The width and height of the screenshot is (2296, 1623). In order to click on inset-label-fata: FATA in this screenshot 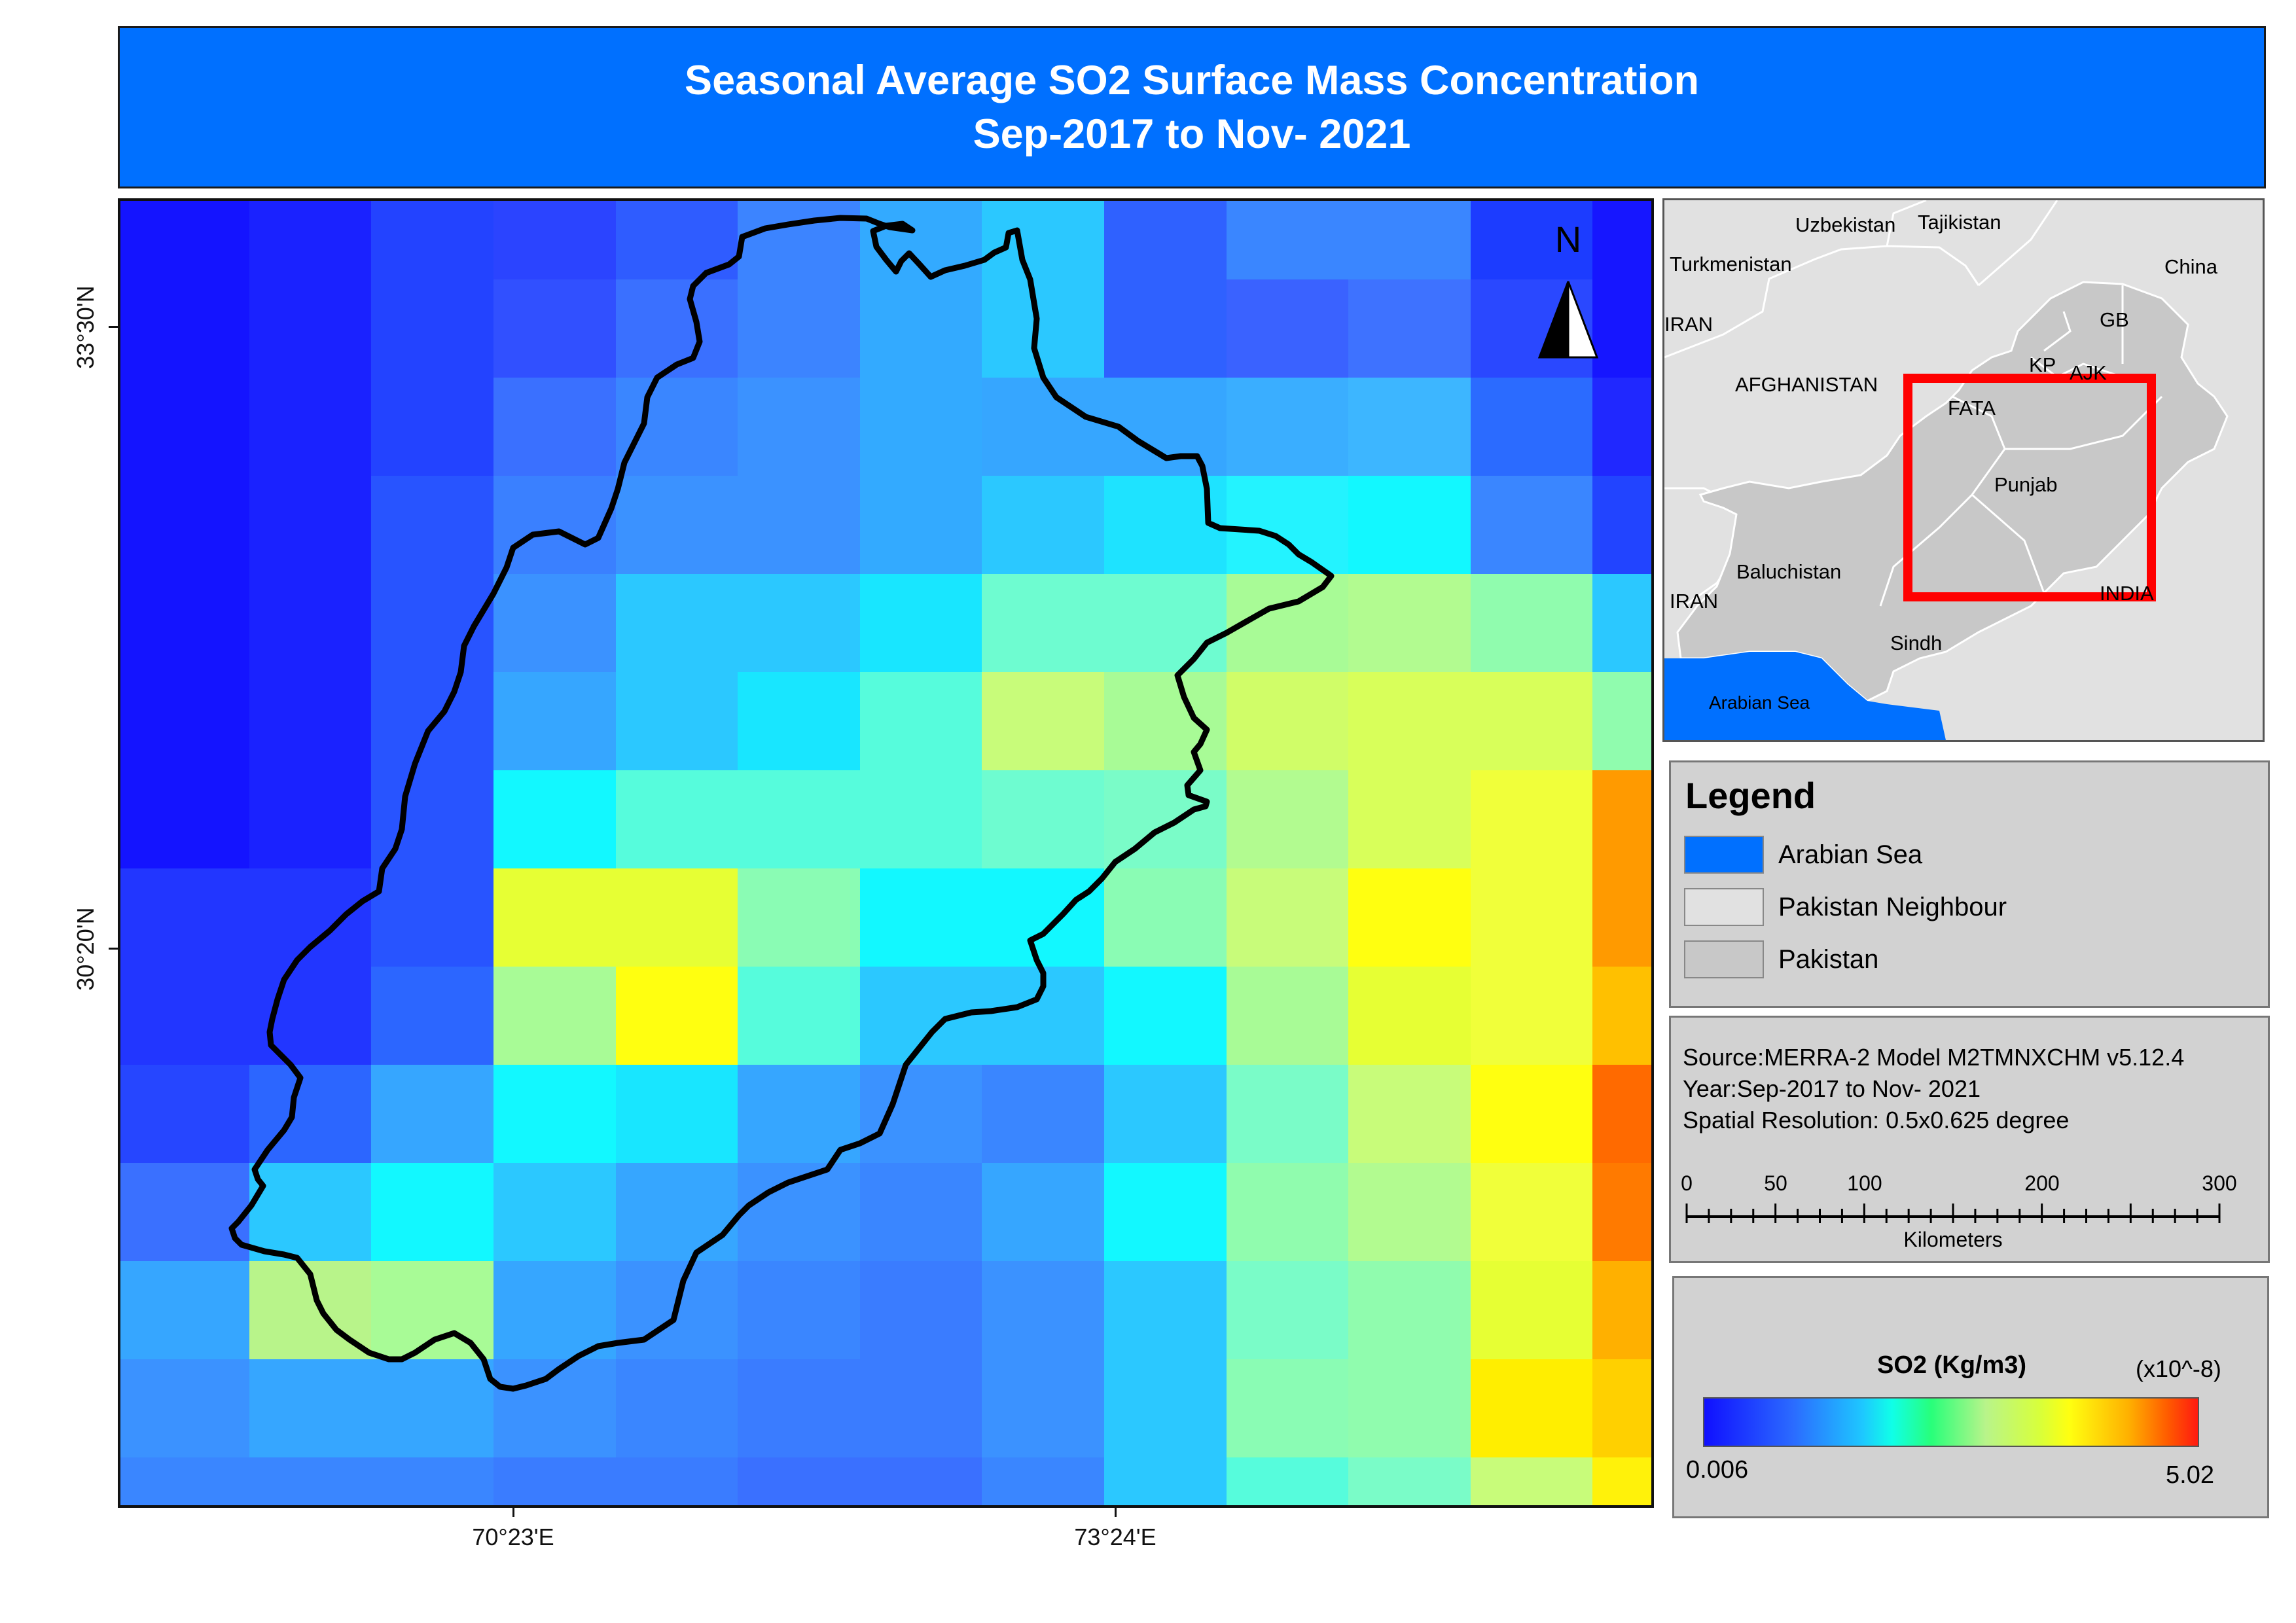, I will do `click(1972, 408)`.